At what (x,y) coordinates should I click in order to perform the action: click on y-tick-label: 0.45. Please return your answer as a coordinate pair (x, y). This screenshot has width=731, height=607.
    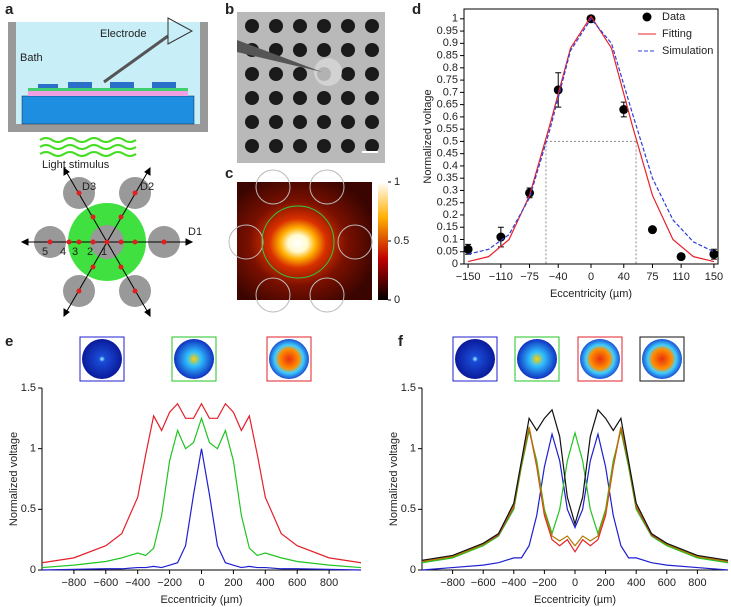
    Looking at the image, I should click on (447, 154).